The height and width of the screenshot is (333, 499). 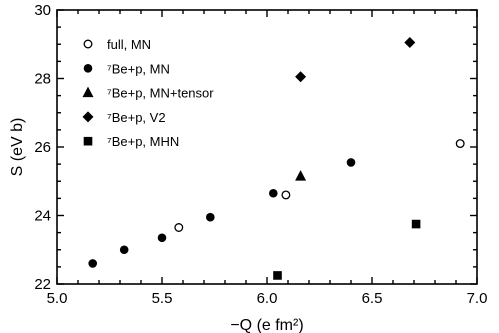 I want to click on x-tick-label: 6.0, so click(x=267, y=298).